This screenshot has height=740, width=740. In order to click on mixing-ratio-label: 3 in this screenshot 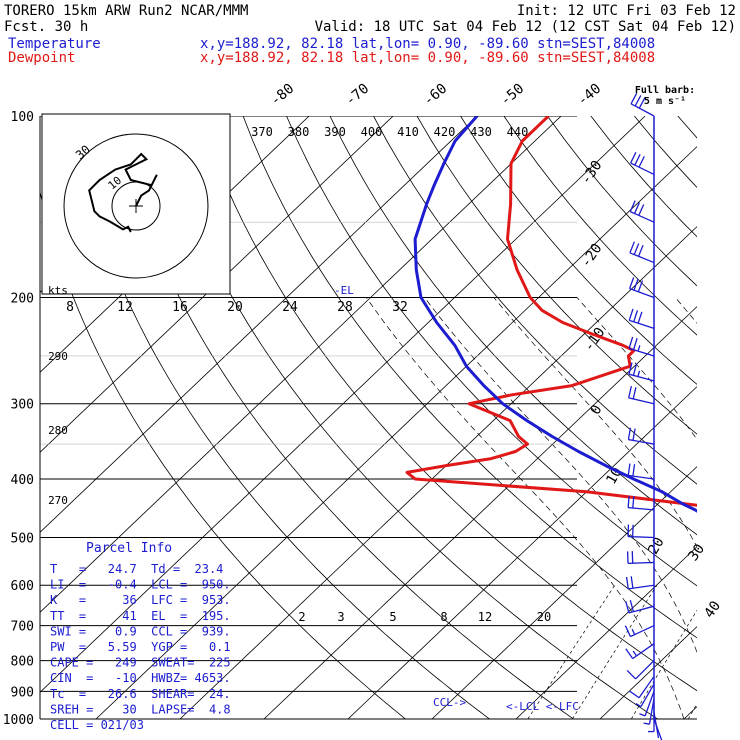, I will do `click(340, 617)`.